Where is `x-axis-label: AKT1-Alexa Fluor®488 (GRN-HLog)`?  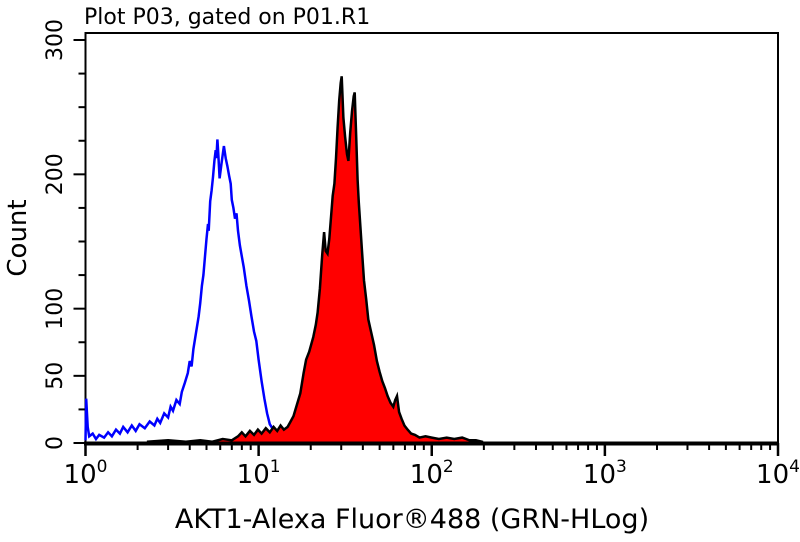 x-axis-label: AKT1-Alexa Fluor®488 (GRN-HLog) is located at coordinates (412, 519).